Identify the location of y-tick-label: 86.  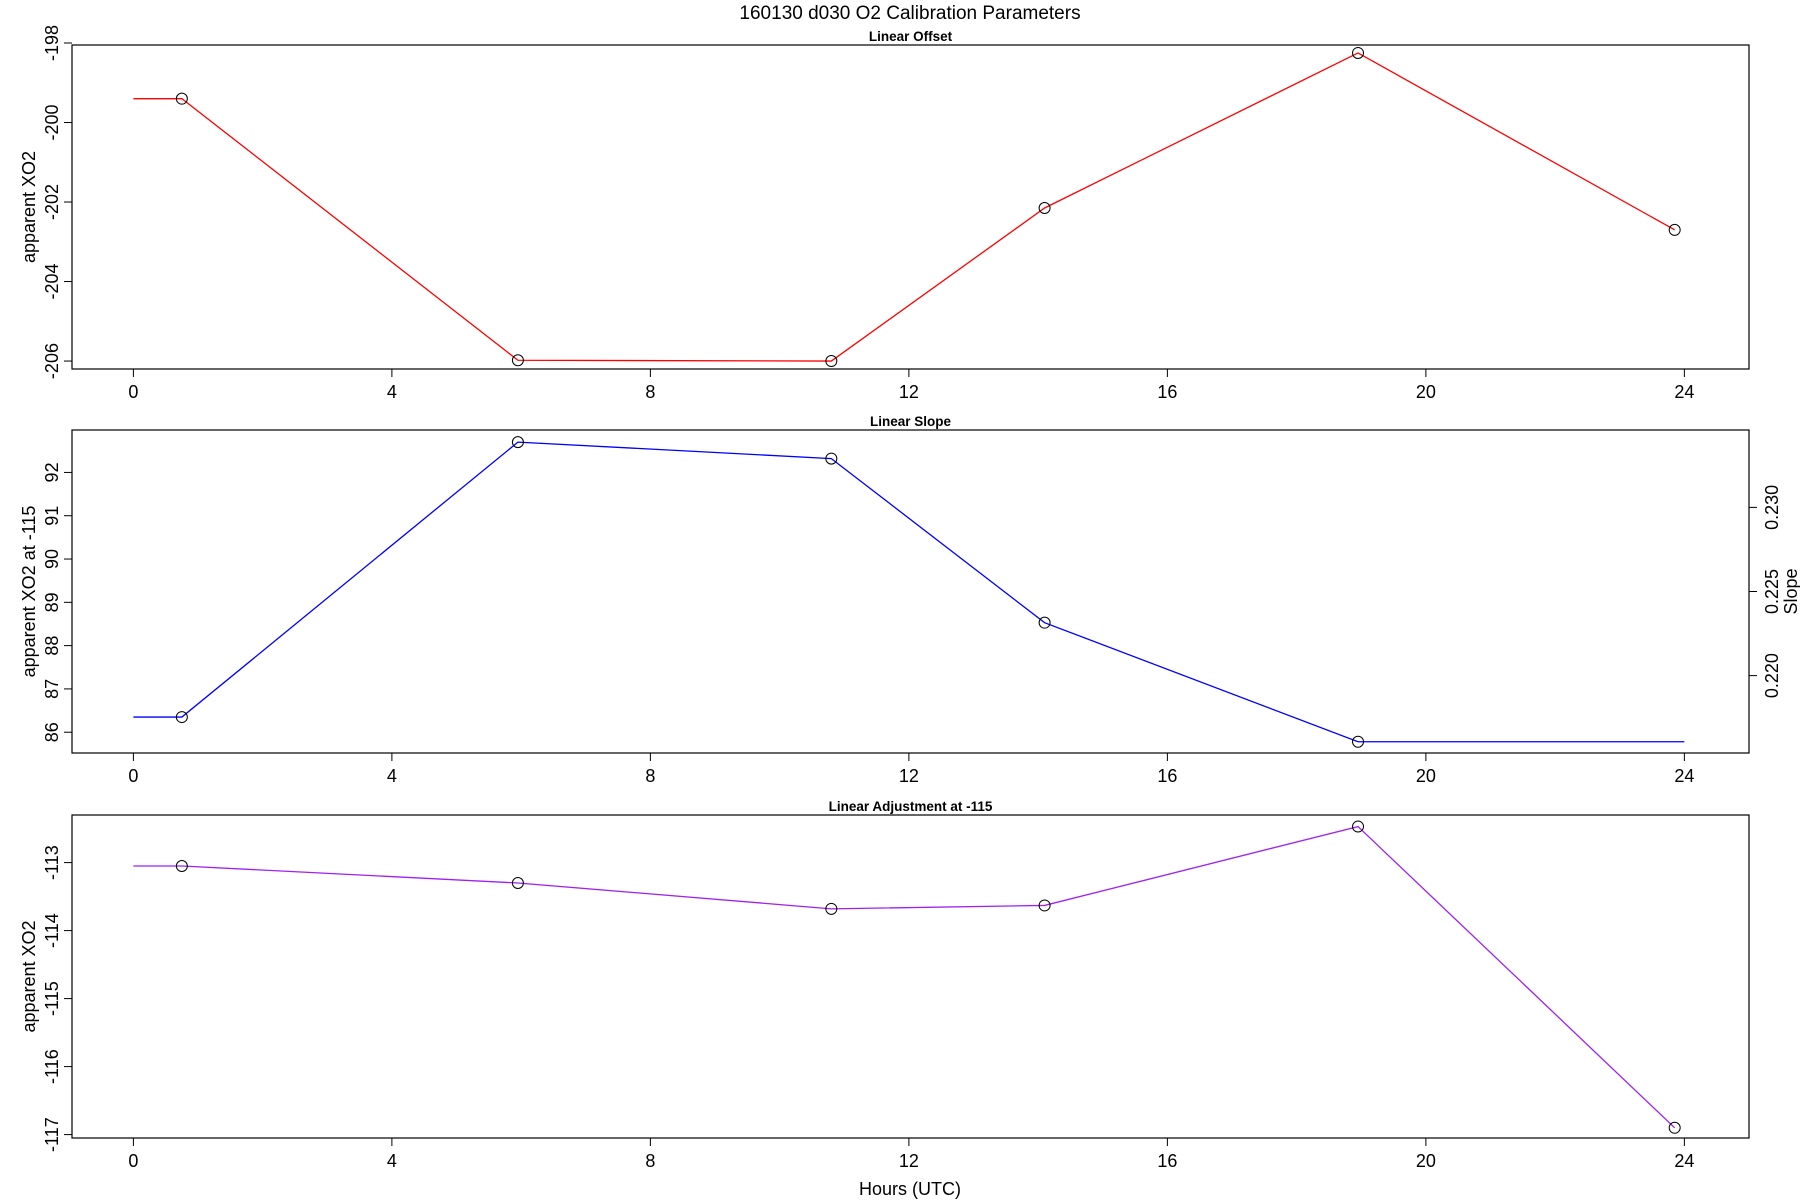
(52, 732).